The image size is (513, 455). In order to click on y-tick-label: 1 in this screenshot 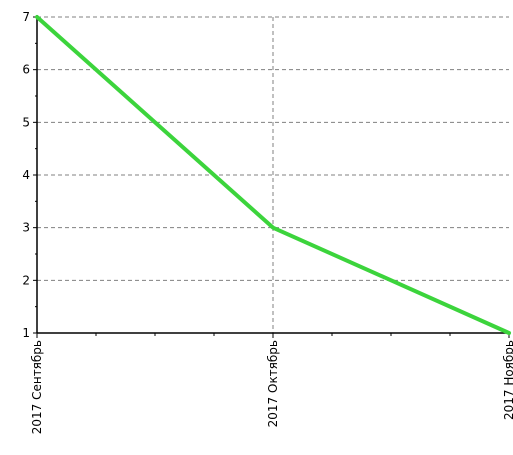, I will do `click(26, 333)`.